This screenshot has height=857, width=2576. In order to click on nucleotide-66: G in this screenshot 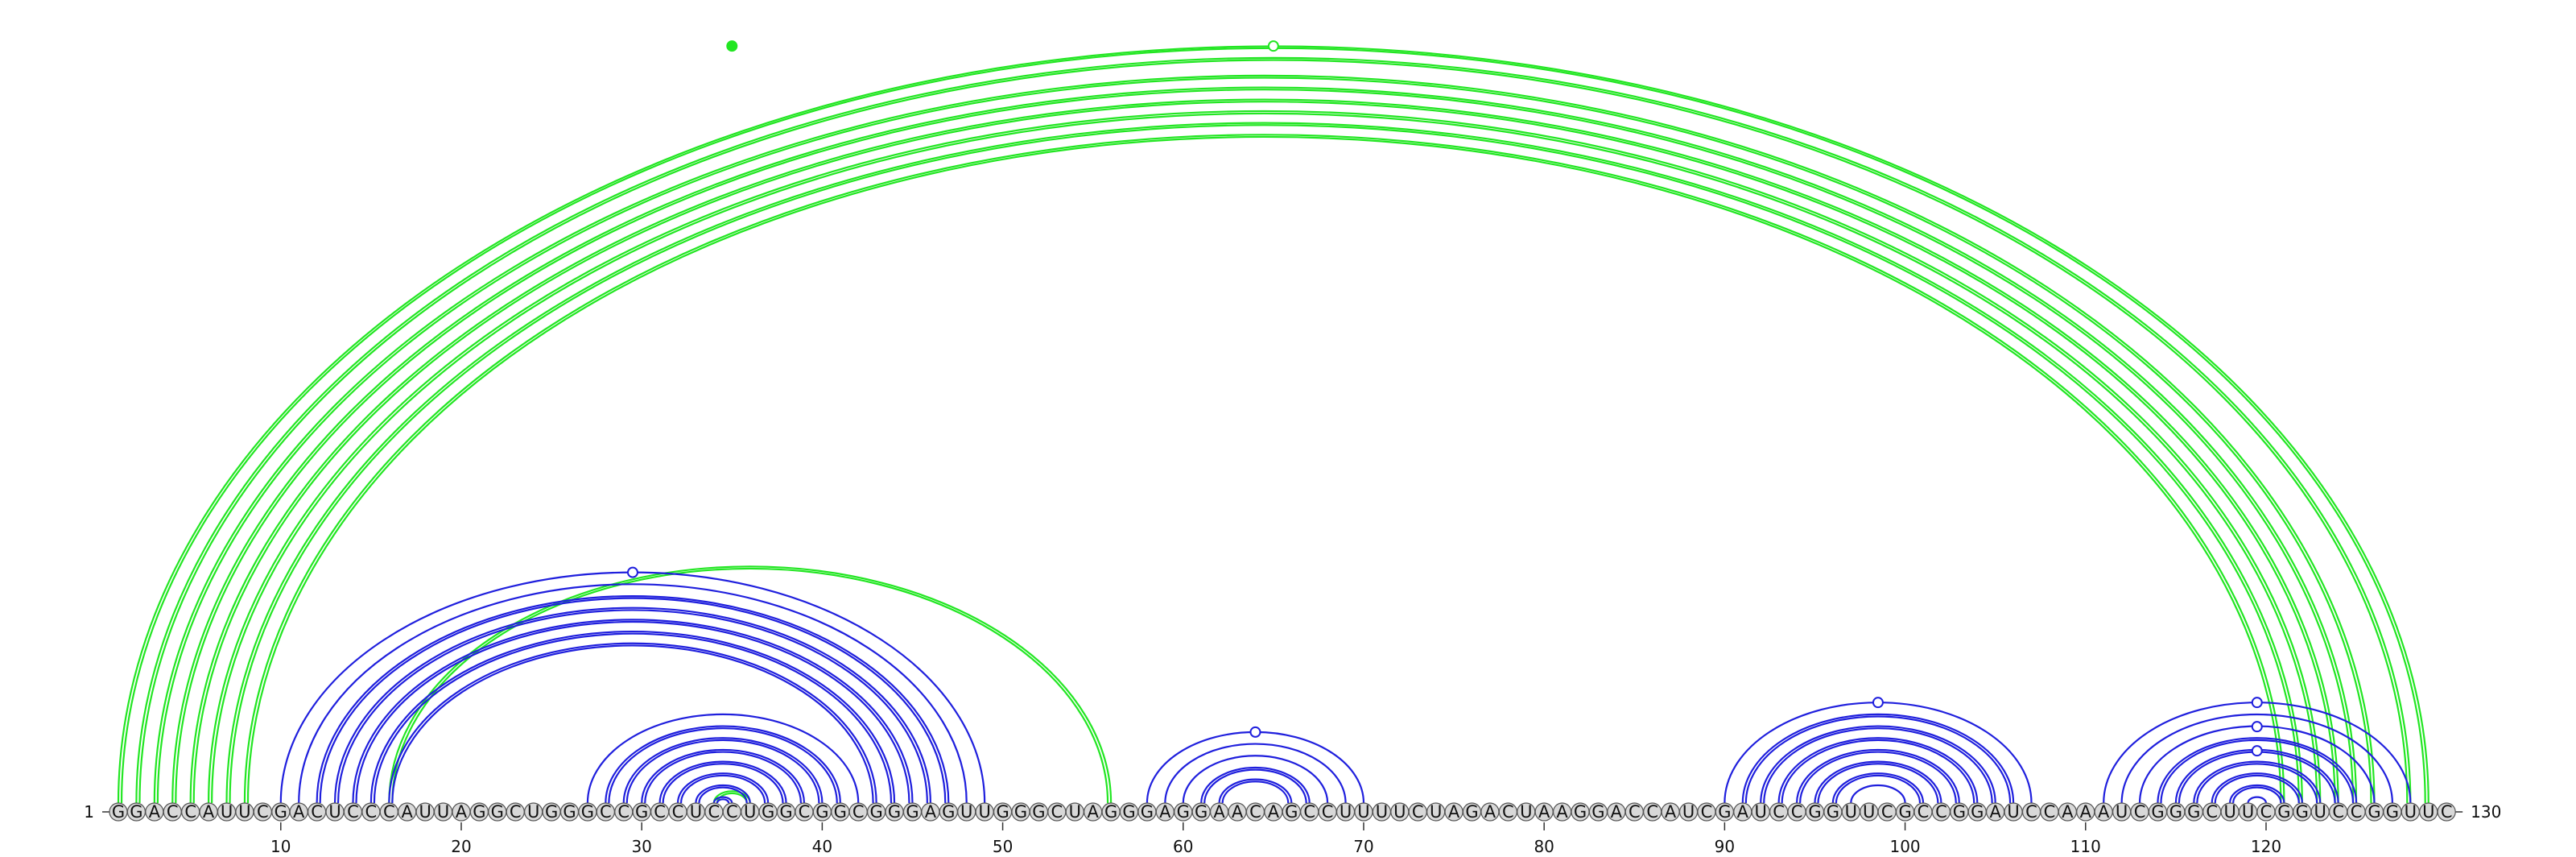, I will do `click(1291, 812)`.